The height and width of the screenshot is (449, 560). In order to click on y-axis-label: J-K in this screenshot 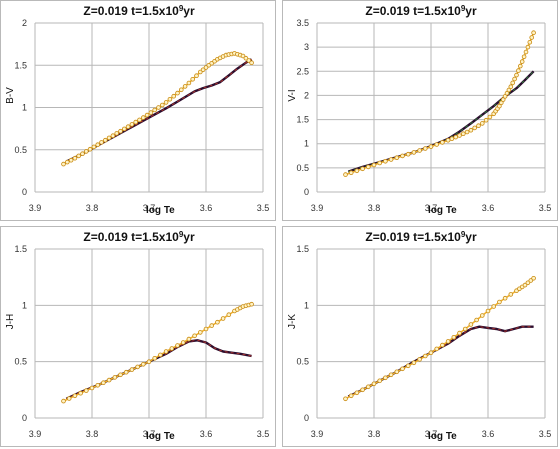, I will do `click(292, 321)`.